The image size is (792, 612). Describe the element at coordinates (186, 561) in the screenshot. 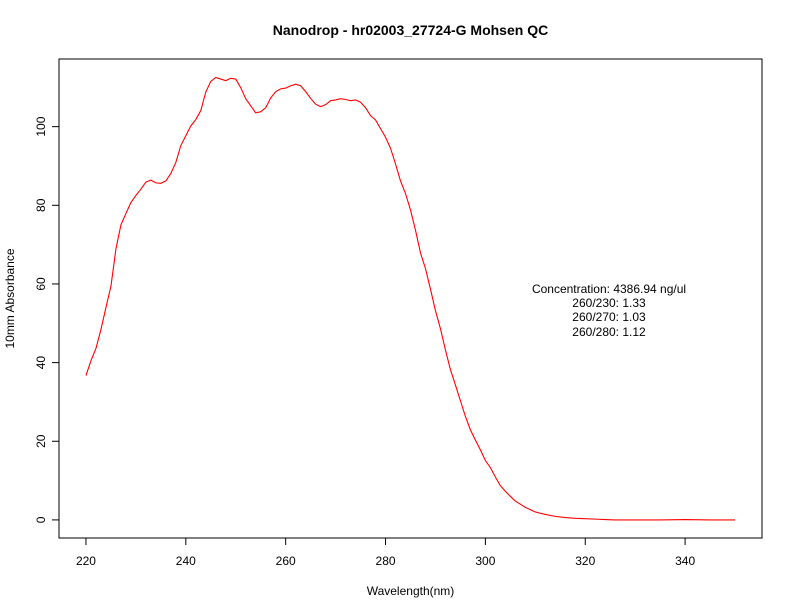

I see `x-tick-label: 240` at that location.